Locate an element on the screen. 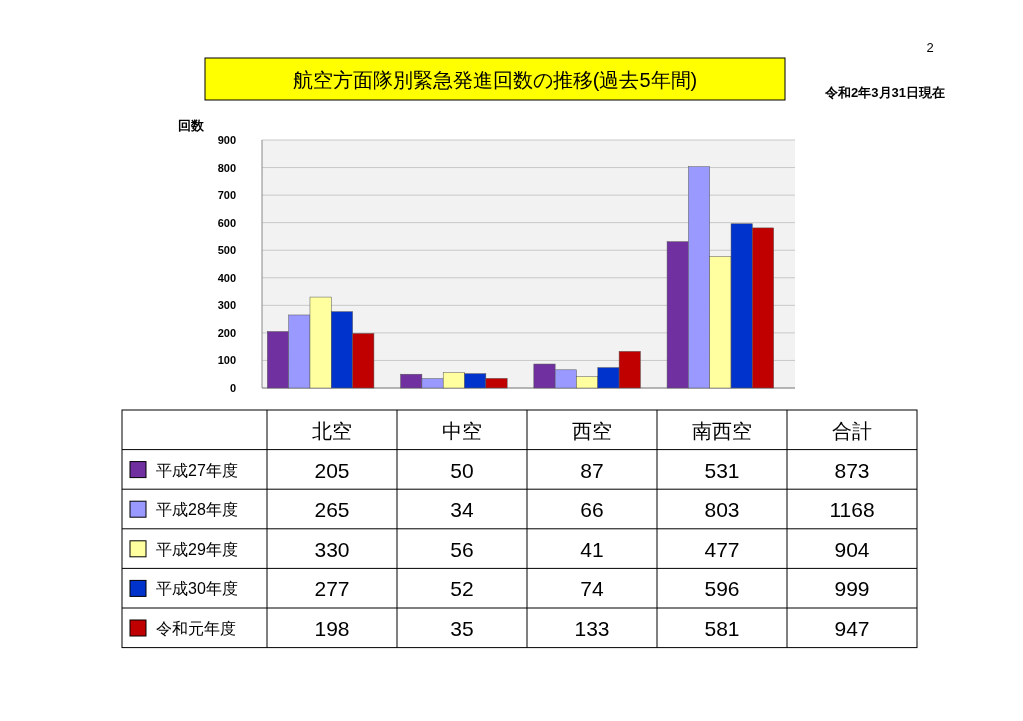  data-label: 52 is located at coordinates (462, 589).